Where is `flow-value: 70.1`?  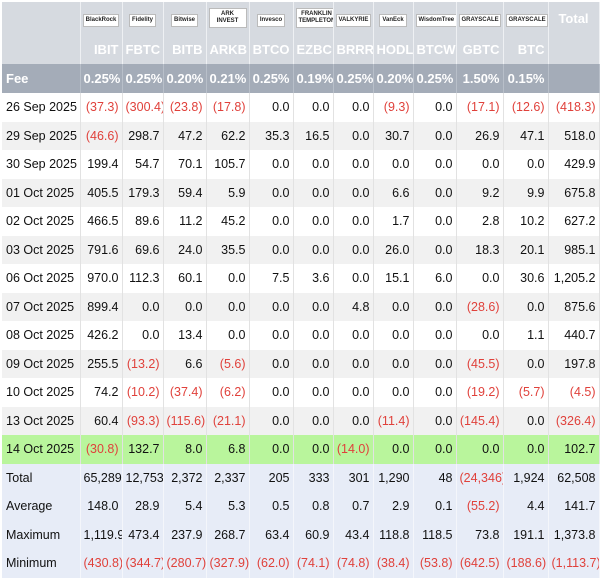 flow-value: 70.1 is located at coordinates (185, 164).